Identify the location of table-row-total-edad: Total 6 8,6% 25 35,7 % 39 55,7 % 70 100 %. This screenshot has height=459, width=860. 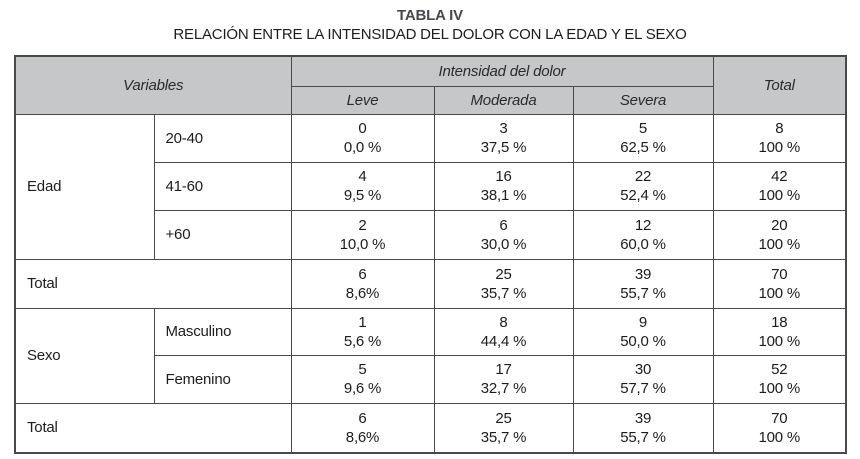
(430, 283).